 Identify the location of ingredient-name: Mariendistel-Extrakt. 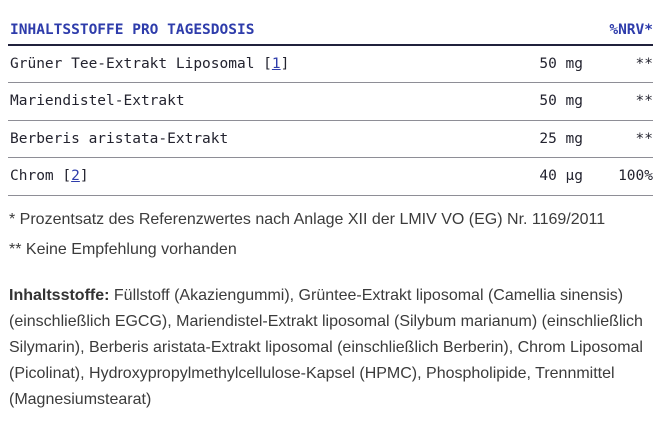
(97, 101).